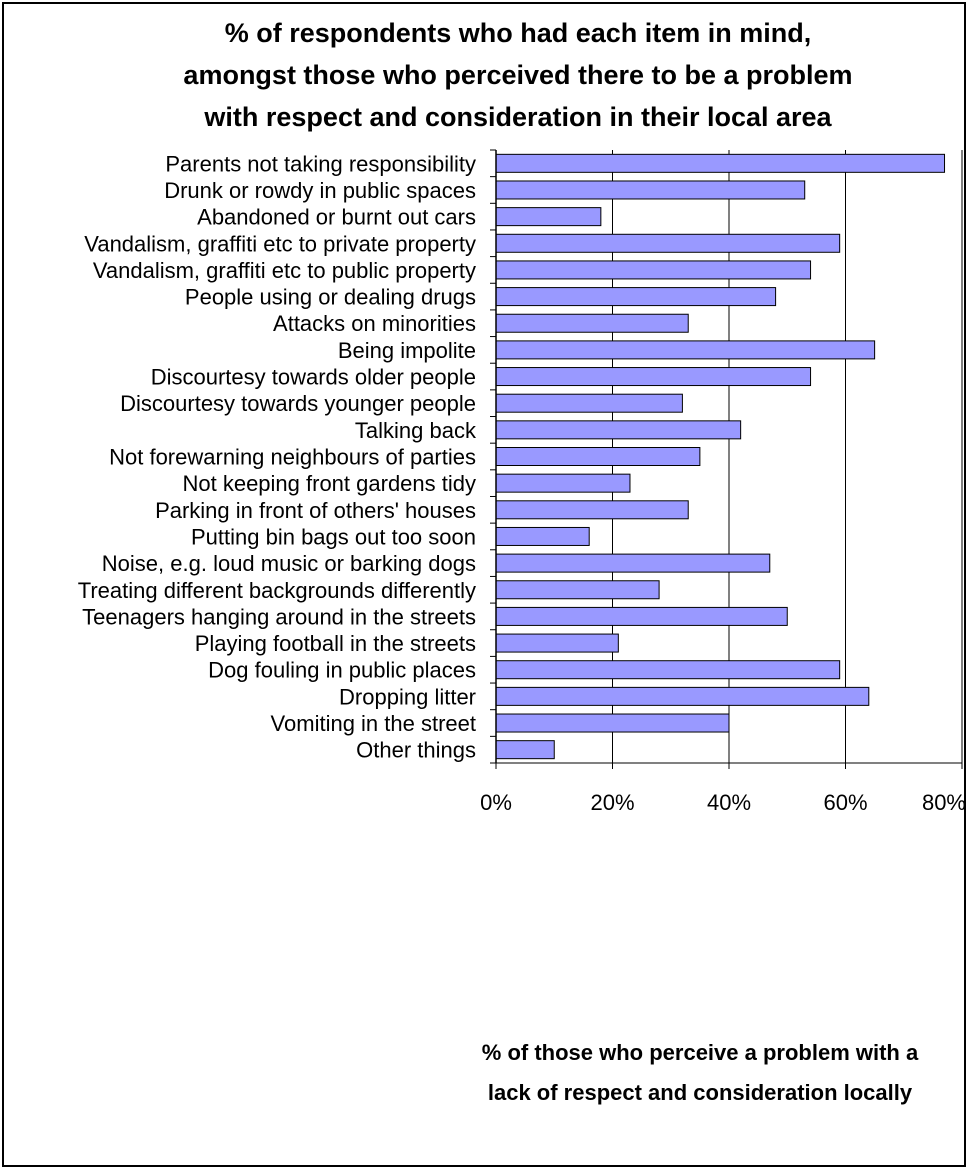 The height and width of the screenshot is (1171, 970). What do you see at coordinates (845, 802) in the screenshot?
I see `x-tick-label: 60%` at bounding box center [845, 802].